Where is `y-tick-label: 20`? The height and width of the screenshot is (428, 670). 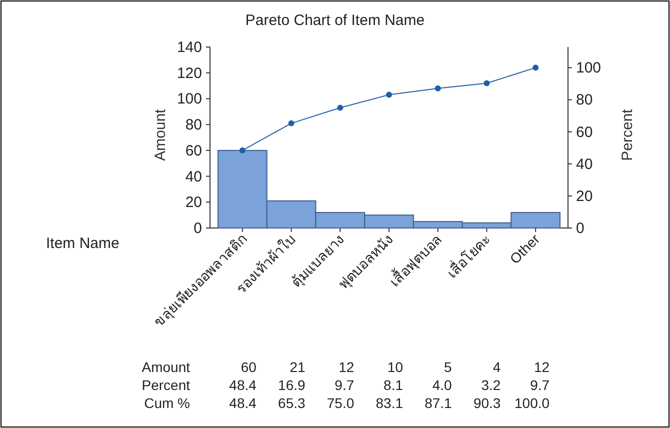
y-tick-label: 20 is located at coordinates (193, 203).